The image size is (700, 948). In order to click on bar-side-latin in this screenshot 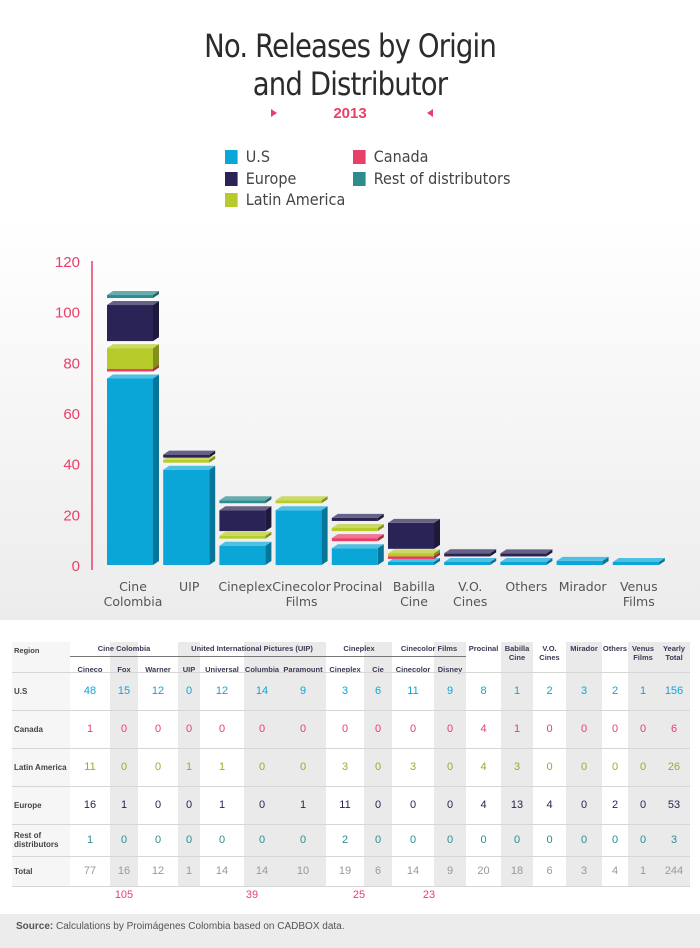, I will do `click(324, 500)`.